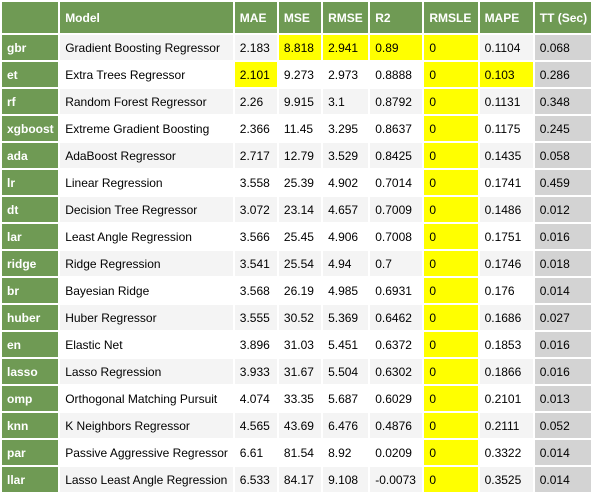  Describe the element at coordinates (346, 236) in the screenshot. I see `metric-cell: 4.906` at that location.